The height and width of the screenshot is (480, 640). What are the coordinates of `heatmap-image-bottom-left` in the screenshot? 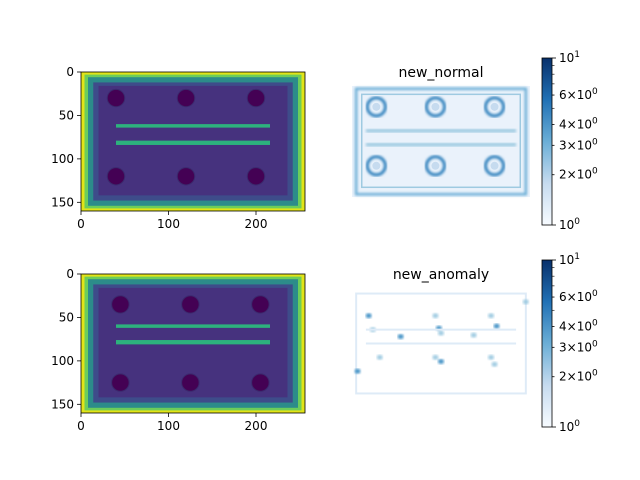 It's located at (193, 343).